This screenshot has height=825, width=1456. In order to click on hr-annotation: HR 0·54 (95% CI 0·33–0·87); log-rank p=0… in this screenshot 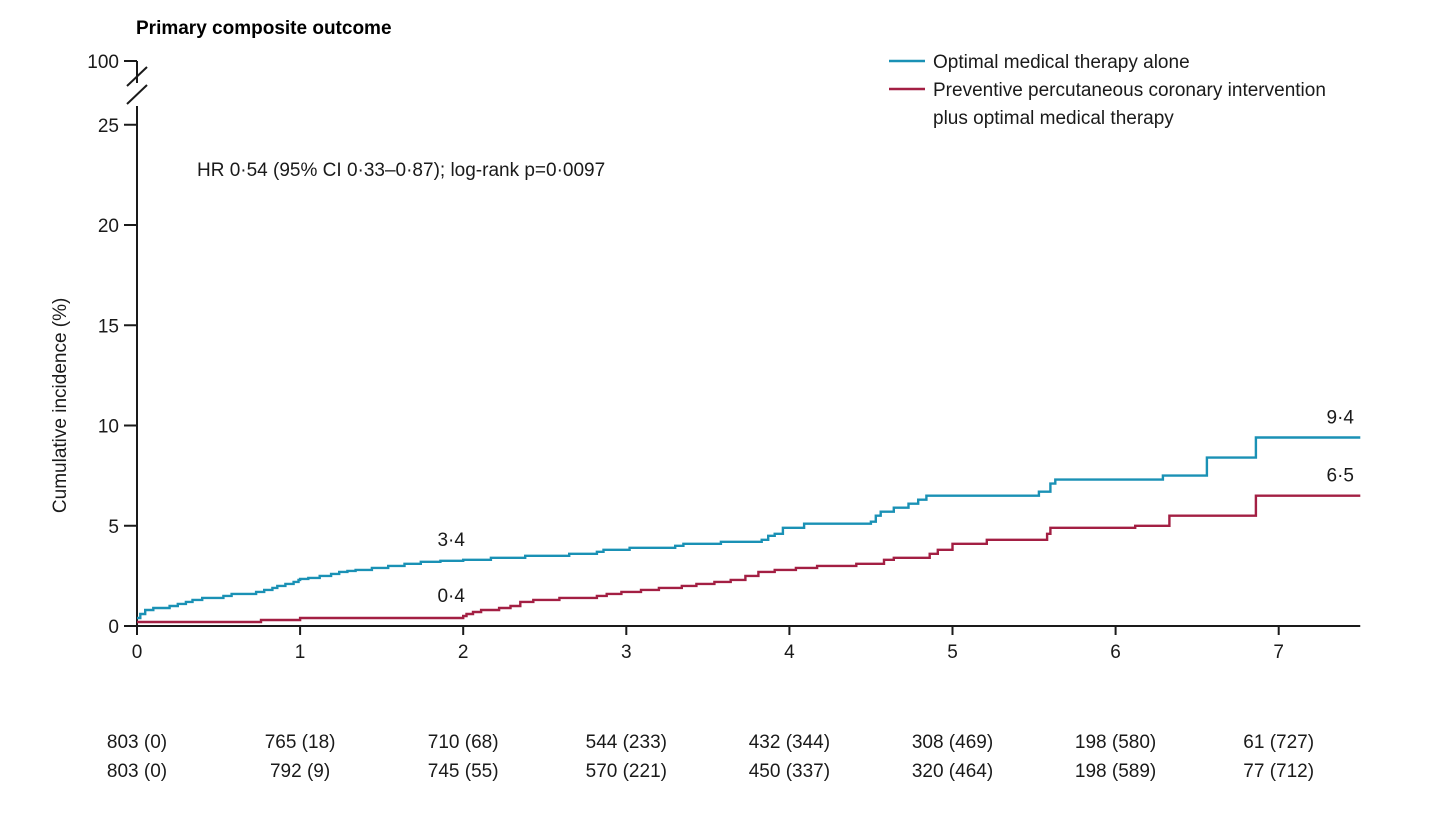, I will do `click(401, 170)`.